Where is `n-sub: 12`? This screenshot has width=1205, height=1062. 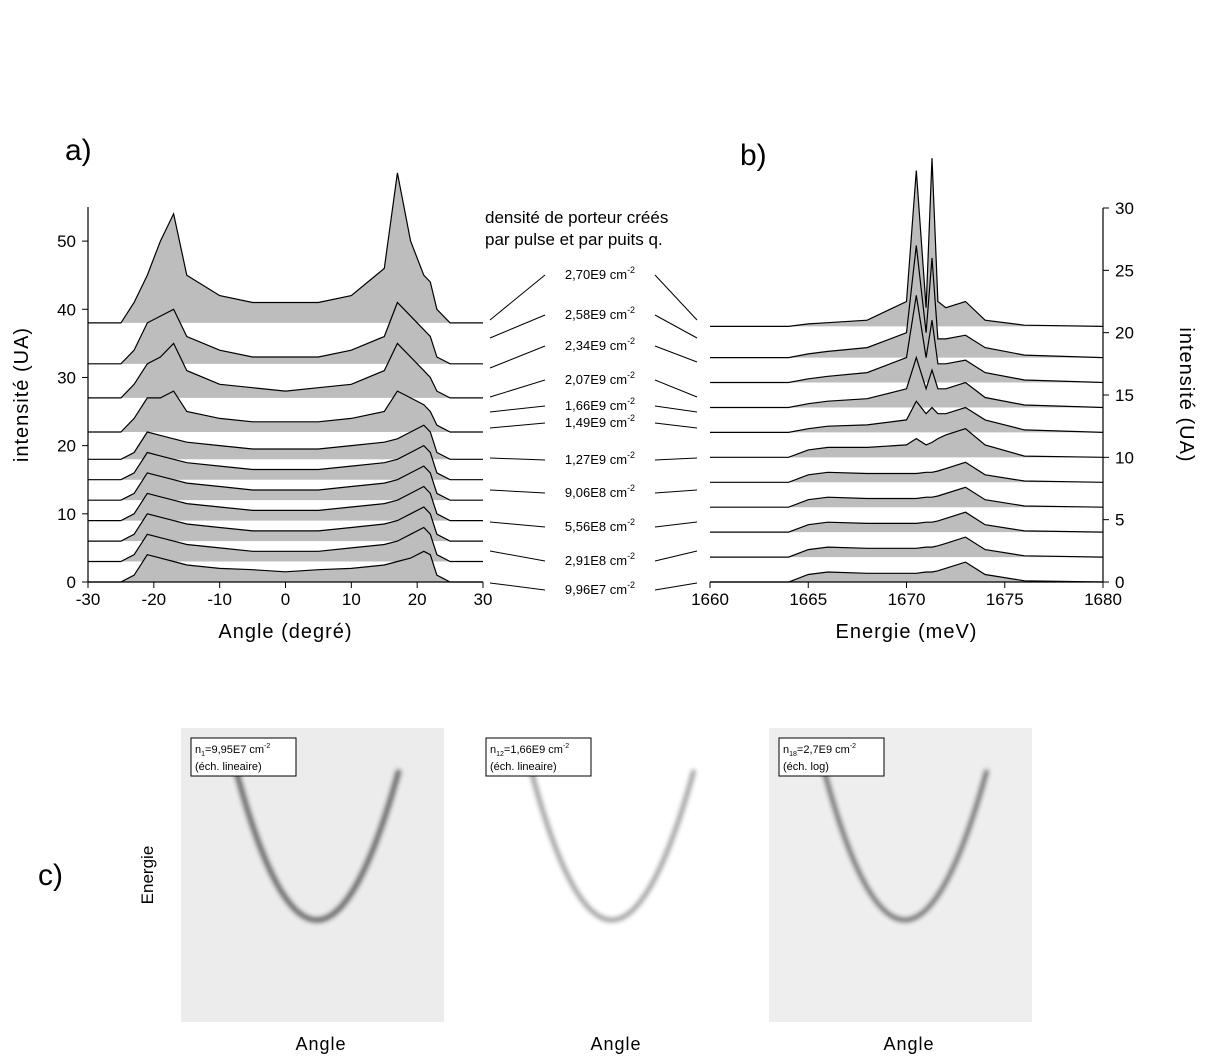
n-sub: 12 is located at coordinates (500, 754).